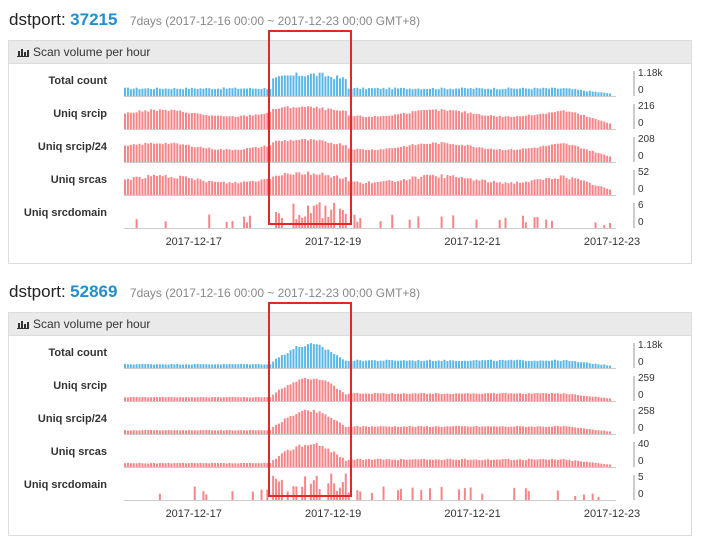 This screenshot has width=702, height=545. What do you see at coordinates (94, 19) in the screenshot?
I see `dstport-value: 37215` at bounding box center [94, 19].